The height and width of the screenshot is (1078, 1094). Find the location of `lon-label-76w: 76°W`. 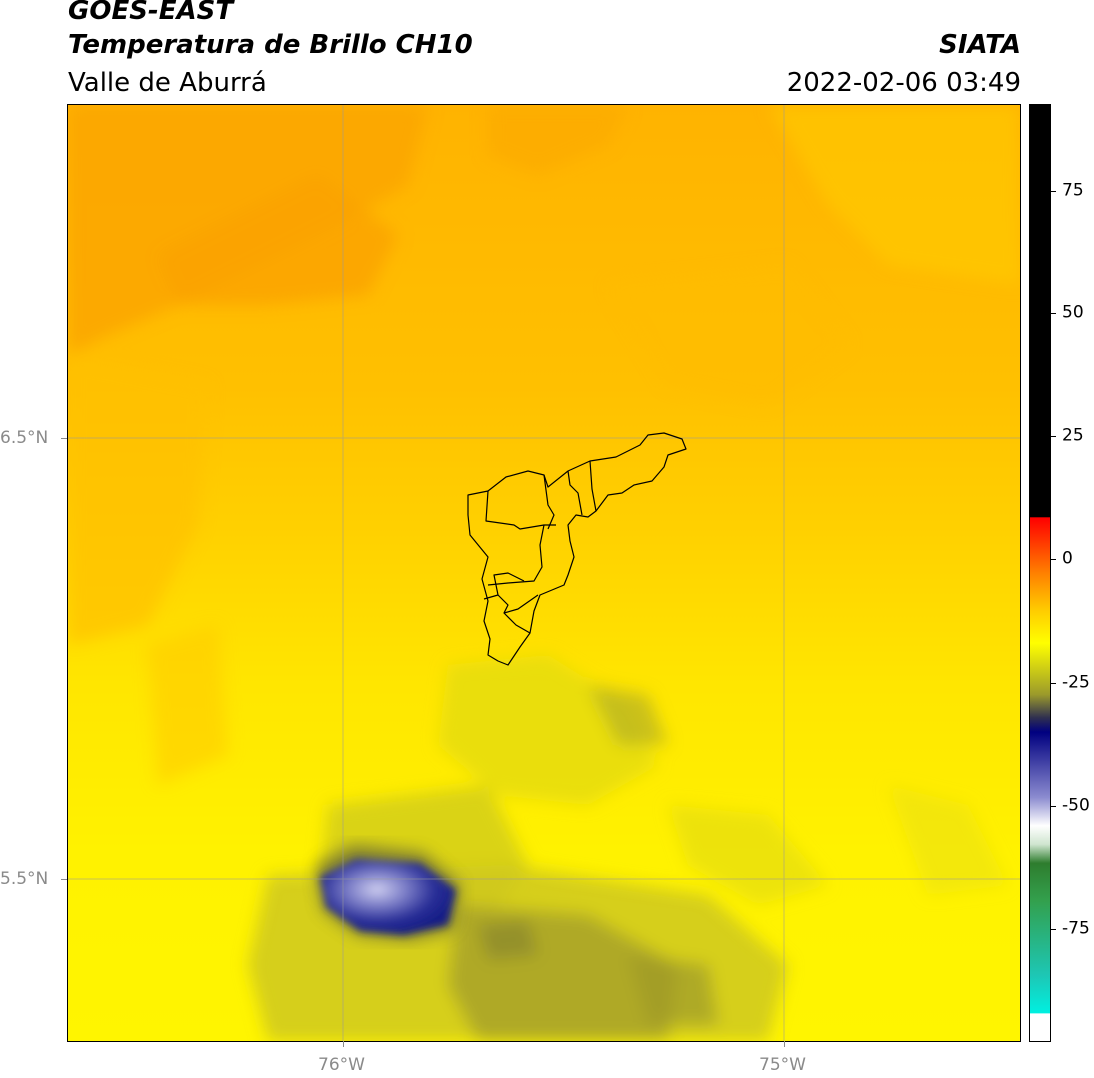

lon-label-76w: 76°W is located at coordinates (341, 1065).